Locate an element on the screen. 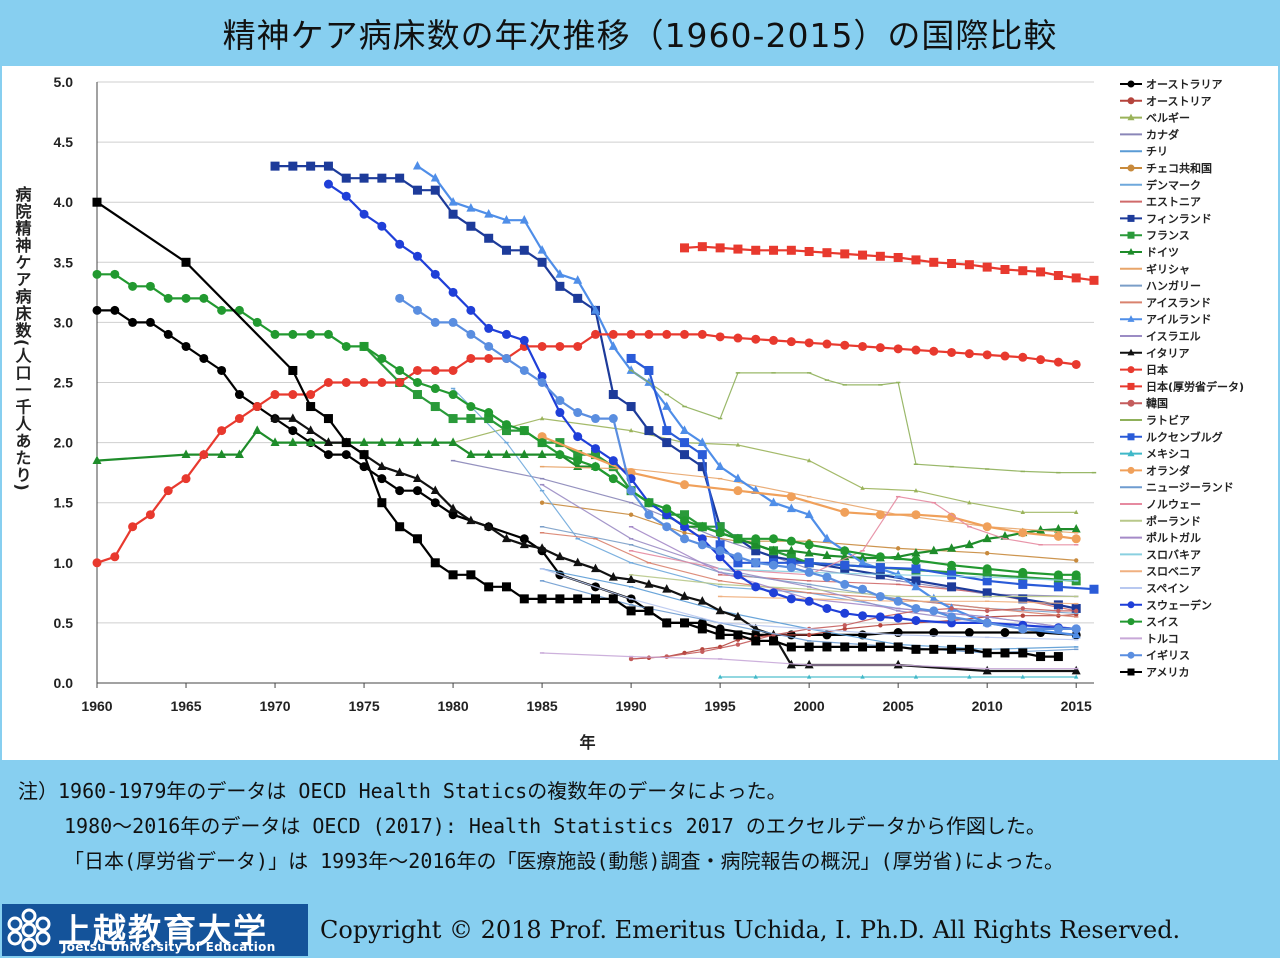 The image size is (1280, 958). x-tick-label: 1975 is located at coordinates (363, 706).